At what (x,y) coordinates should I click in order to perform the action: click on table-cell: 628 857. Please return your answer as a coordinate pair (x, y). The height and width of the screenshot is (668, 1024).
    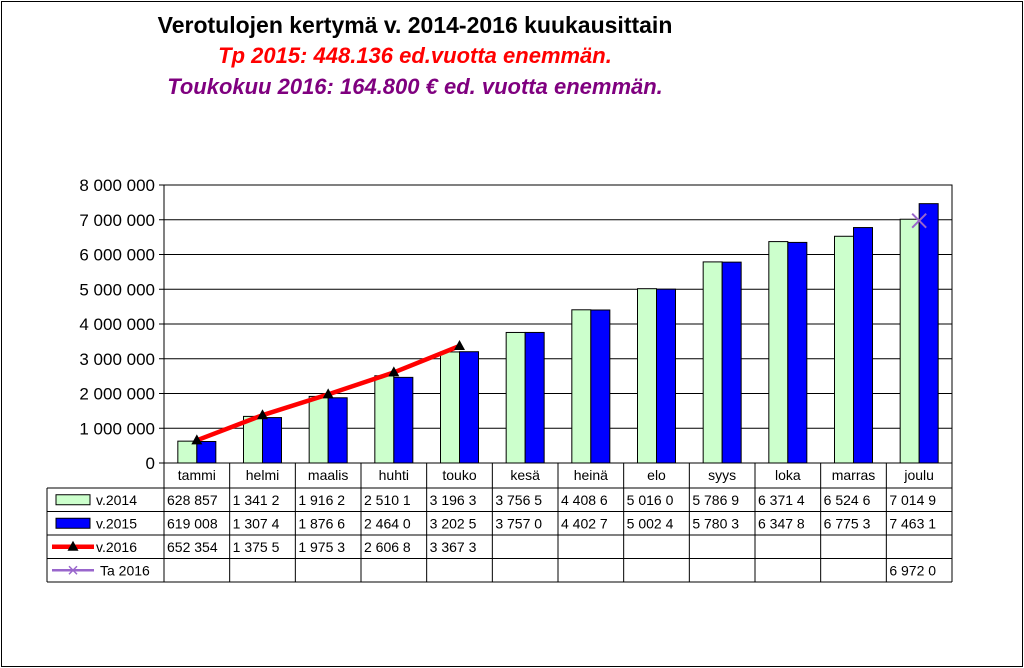
    Looking at the image, I should click on (192, 500).